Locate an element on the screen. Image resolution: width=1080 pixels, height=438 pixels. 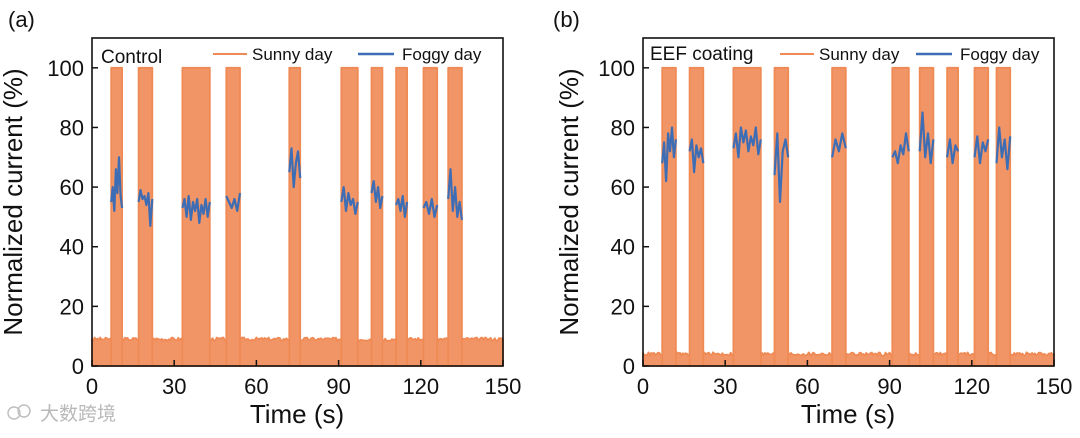
watermark: 大数跨境 is located at coordinates (61, 414).